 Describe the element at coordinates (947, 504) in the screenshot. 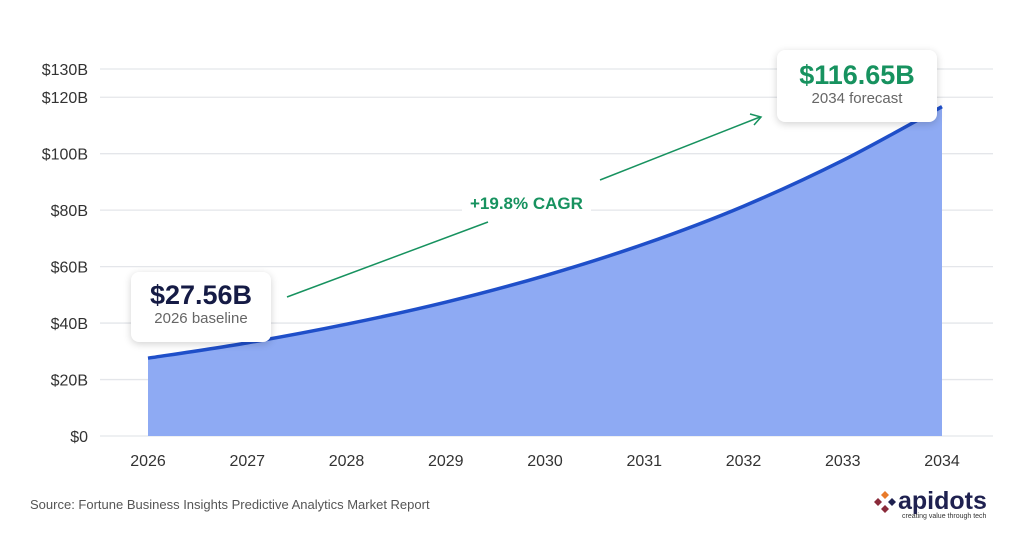

I see `apidots-logo: apidots creating value through tech` at that location.